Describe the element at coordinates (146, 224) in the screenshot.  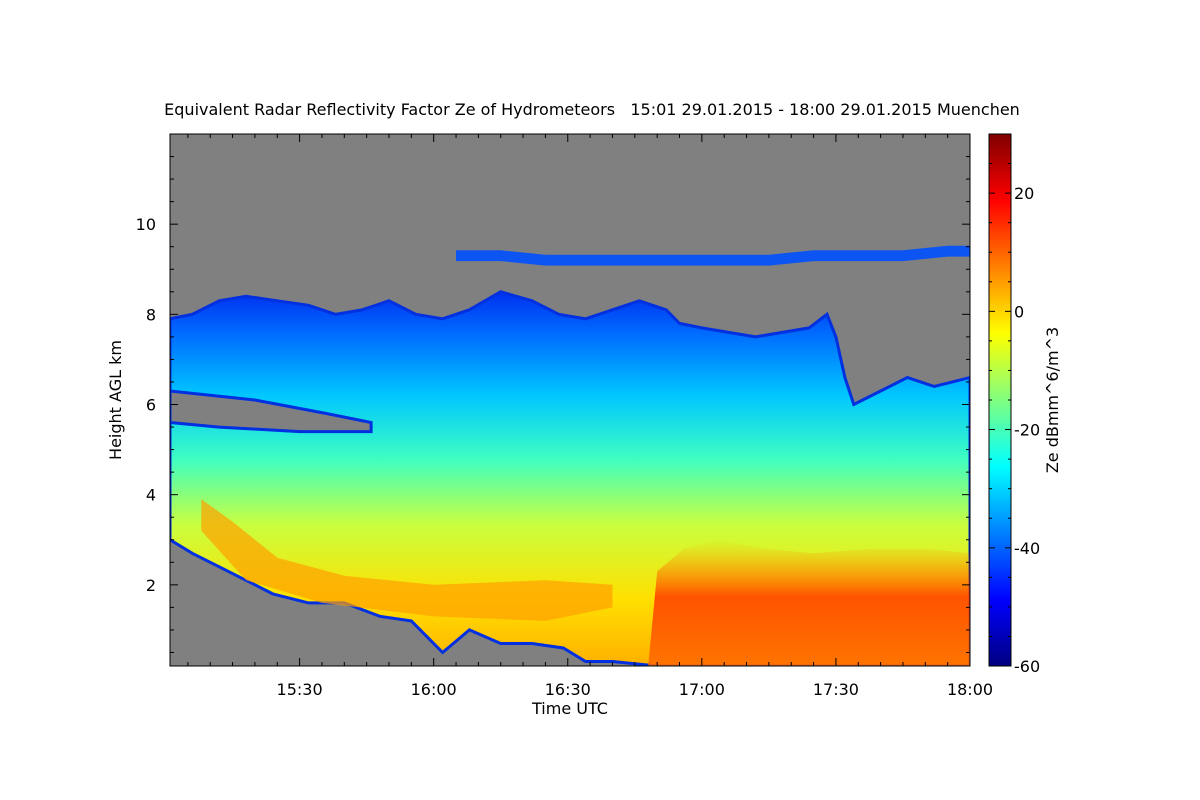
I see `y-tick-label: 10` at that location.